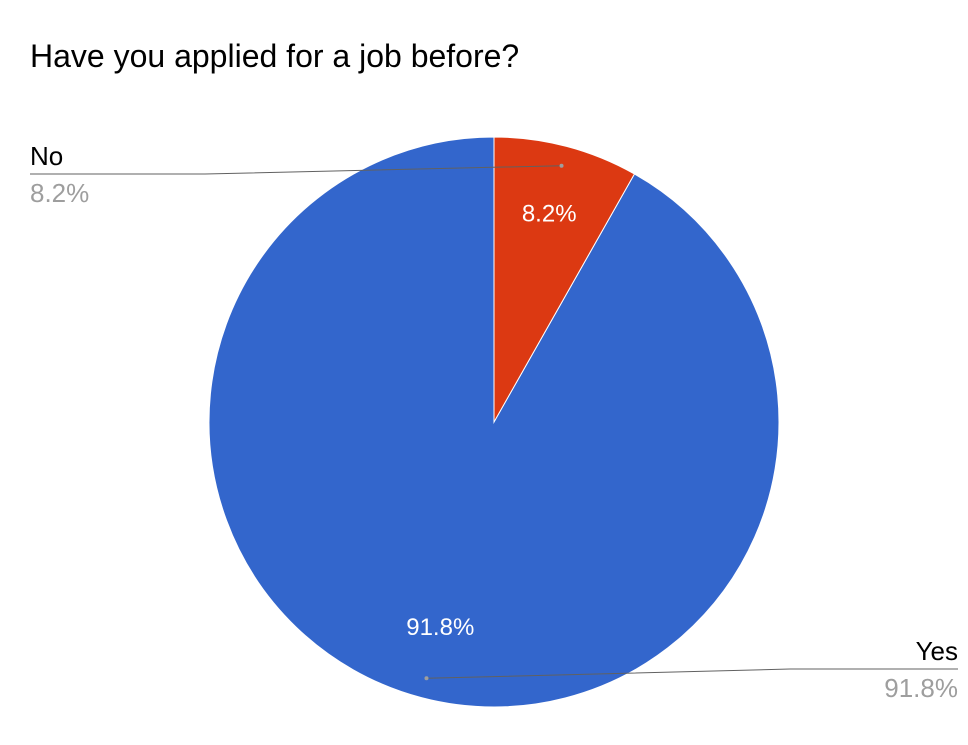 Image resolution: width=968 pixels, height=745 pixels. Describe the element at coordinates (921, 688) in the screenshot. I see `legend-percent-yes: 91.8%` at that location.